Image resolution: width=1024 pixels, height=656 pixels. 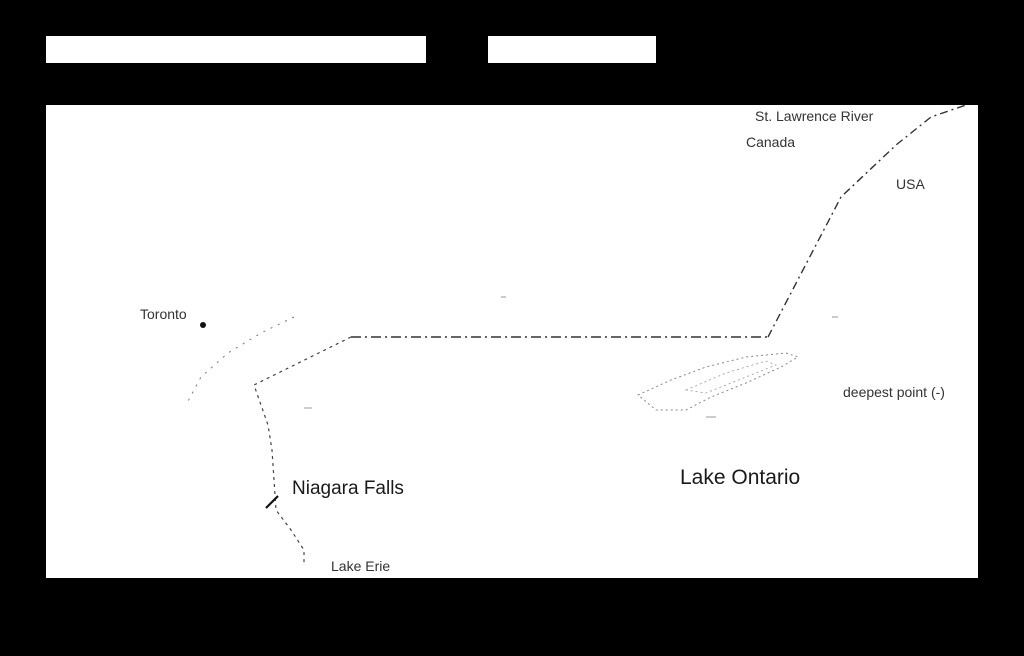 What do you see at coordinates (361, 566) in the screenshot?
I see `label-lake-erie: Lake Erie` at bounding box center [361, 566].